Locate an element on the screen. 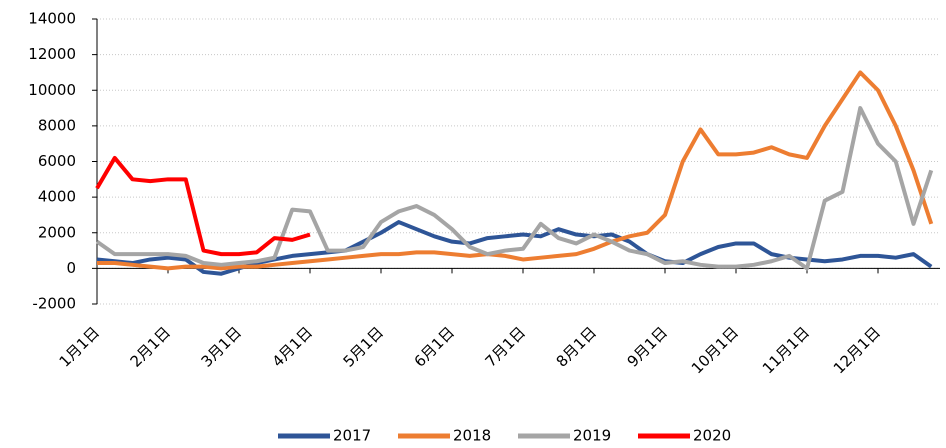  y-tick-label: 6000 is located at coordinates (57, 161).